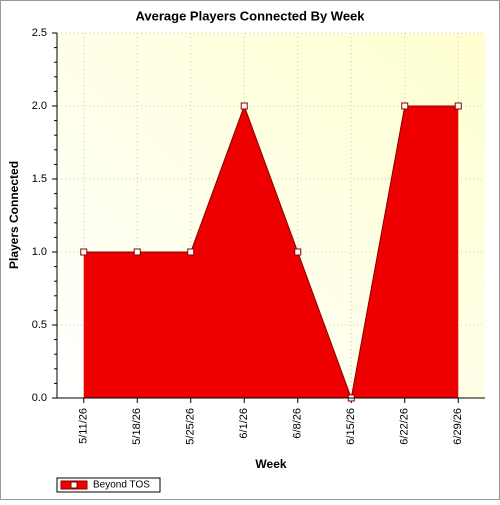 The width and height of the screenshot is (500, 505). I want to click on x-tick-label: 5/11/26, so click(84, 426).